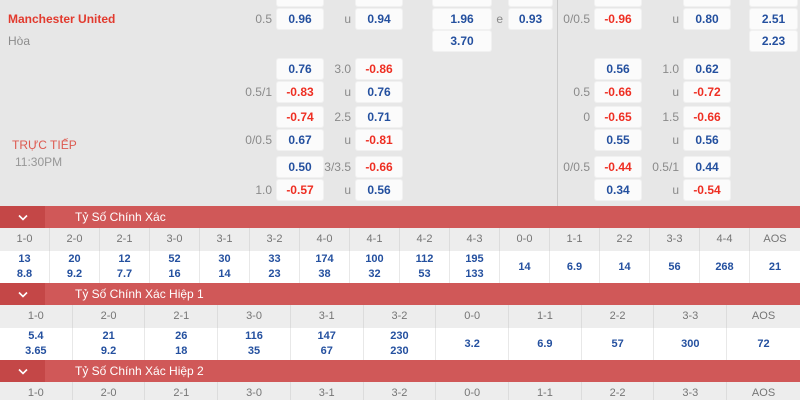 This screenshot has width=800, height=400. Describe the element at coordinates (300, 92) in the screenshot. I see `odds-price-cell: -0.83` at that location.